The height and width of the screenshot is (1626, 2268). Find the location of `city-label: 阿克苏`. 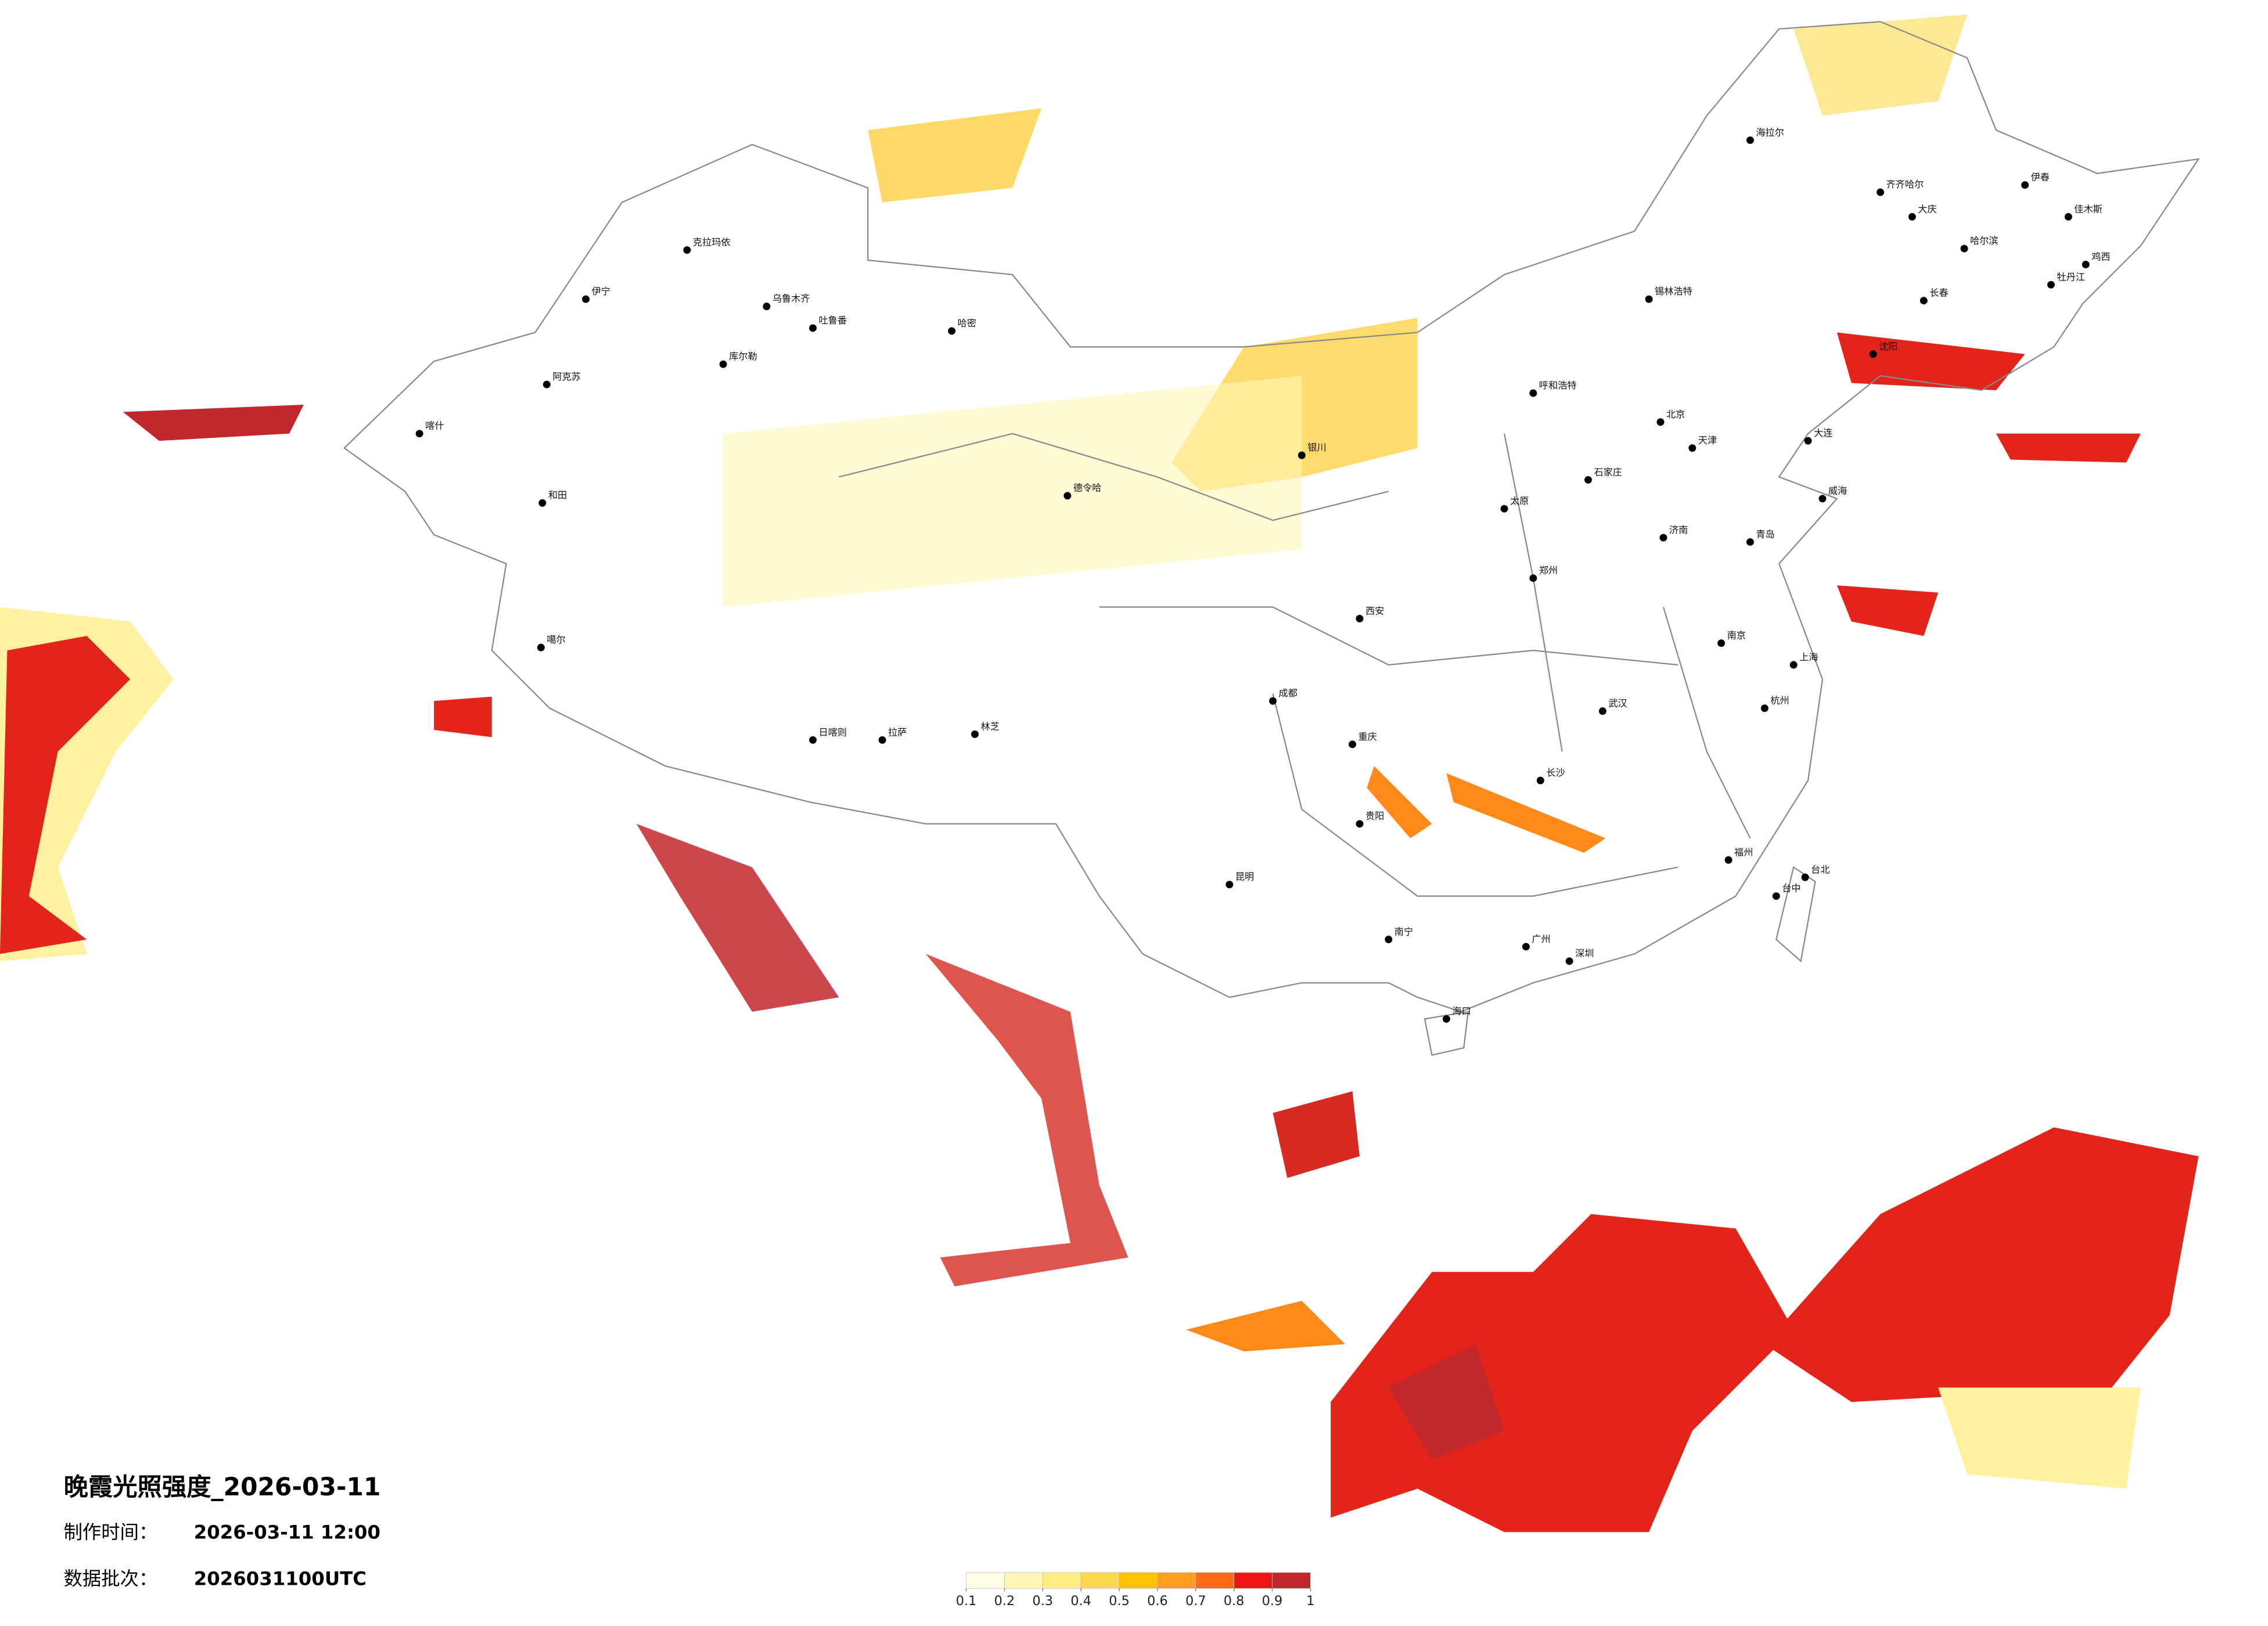

city-label: 阿克苏 is located at coordinates (566, 376).